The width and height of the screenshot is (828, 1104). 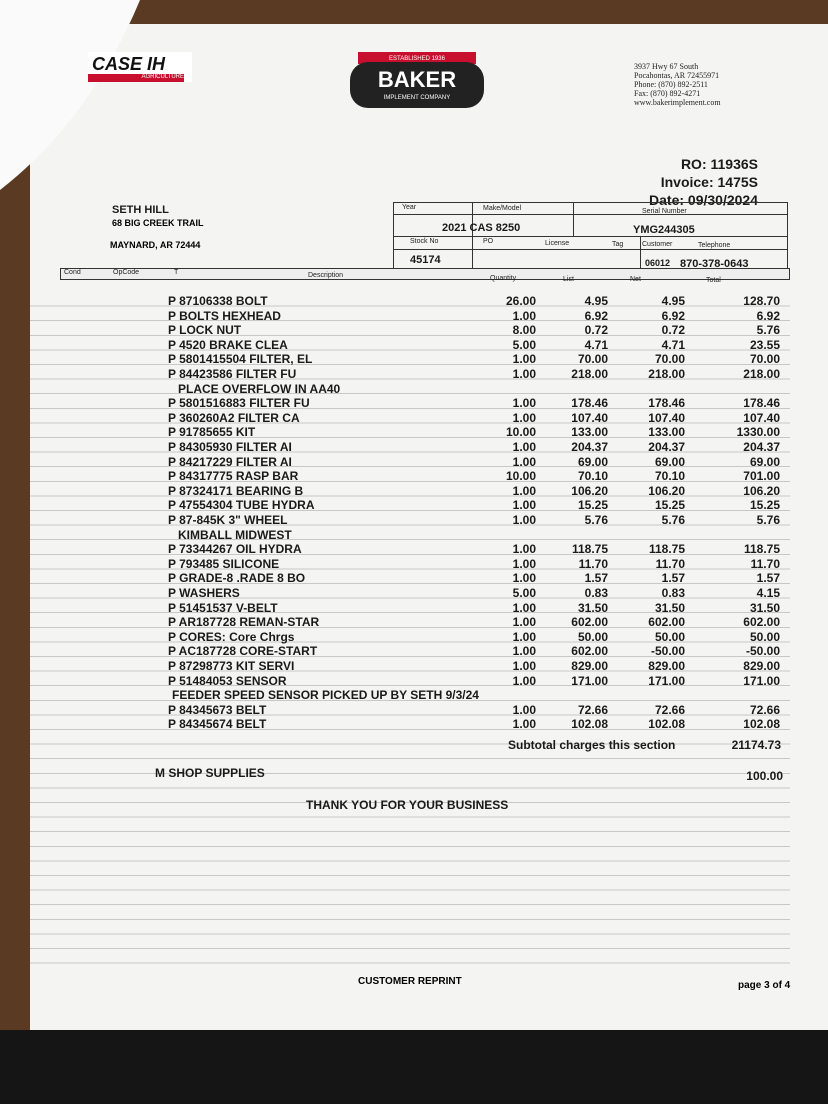 What do you see at coordinates (673, 520) in the screenshot?
I see `net-price: 5.76` at bounding box center [673, 520].